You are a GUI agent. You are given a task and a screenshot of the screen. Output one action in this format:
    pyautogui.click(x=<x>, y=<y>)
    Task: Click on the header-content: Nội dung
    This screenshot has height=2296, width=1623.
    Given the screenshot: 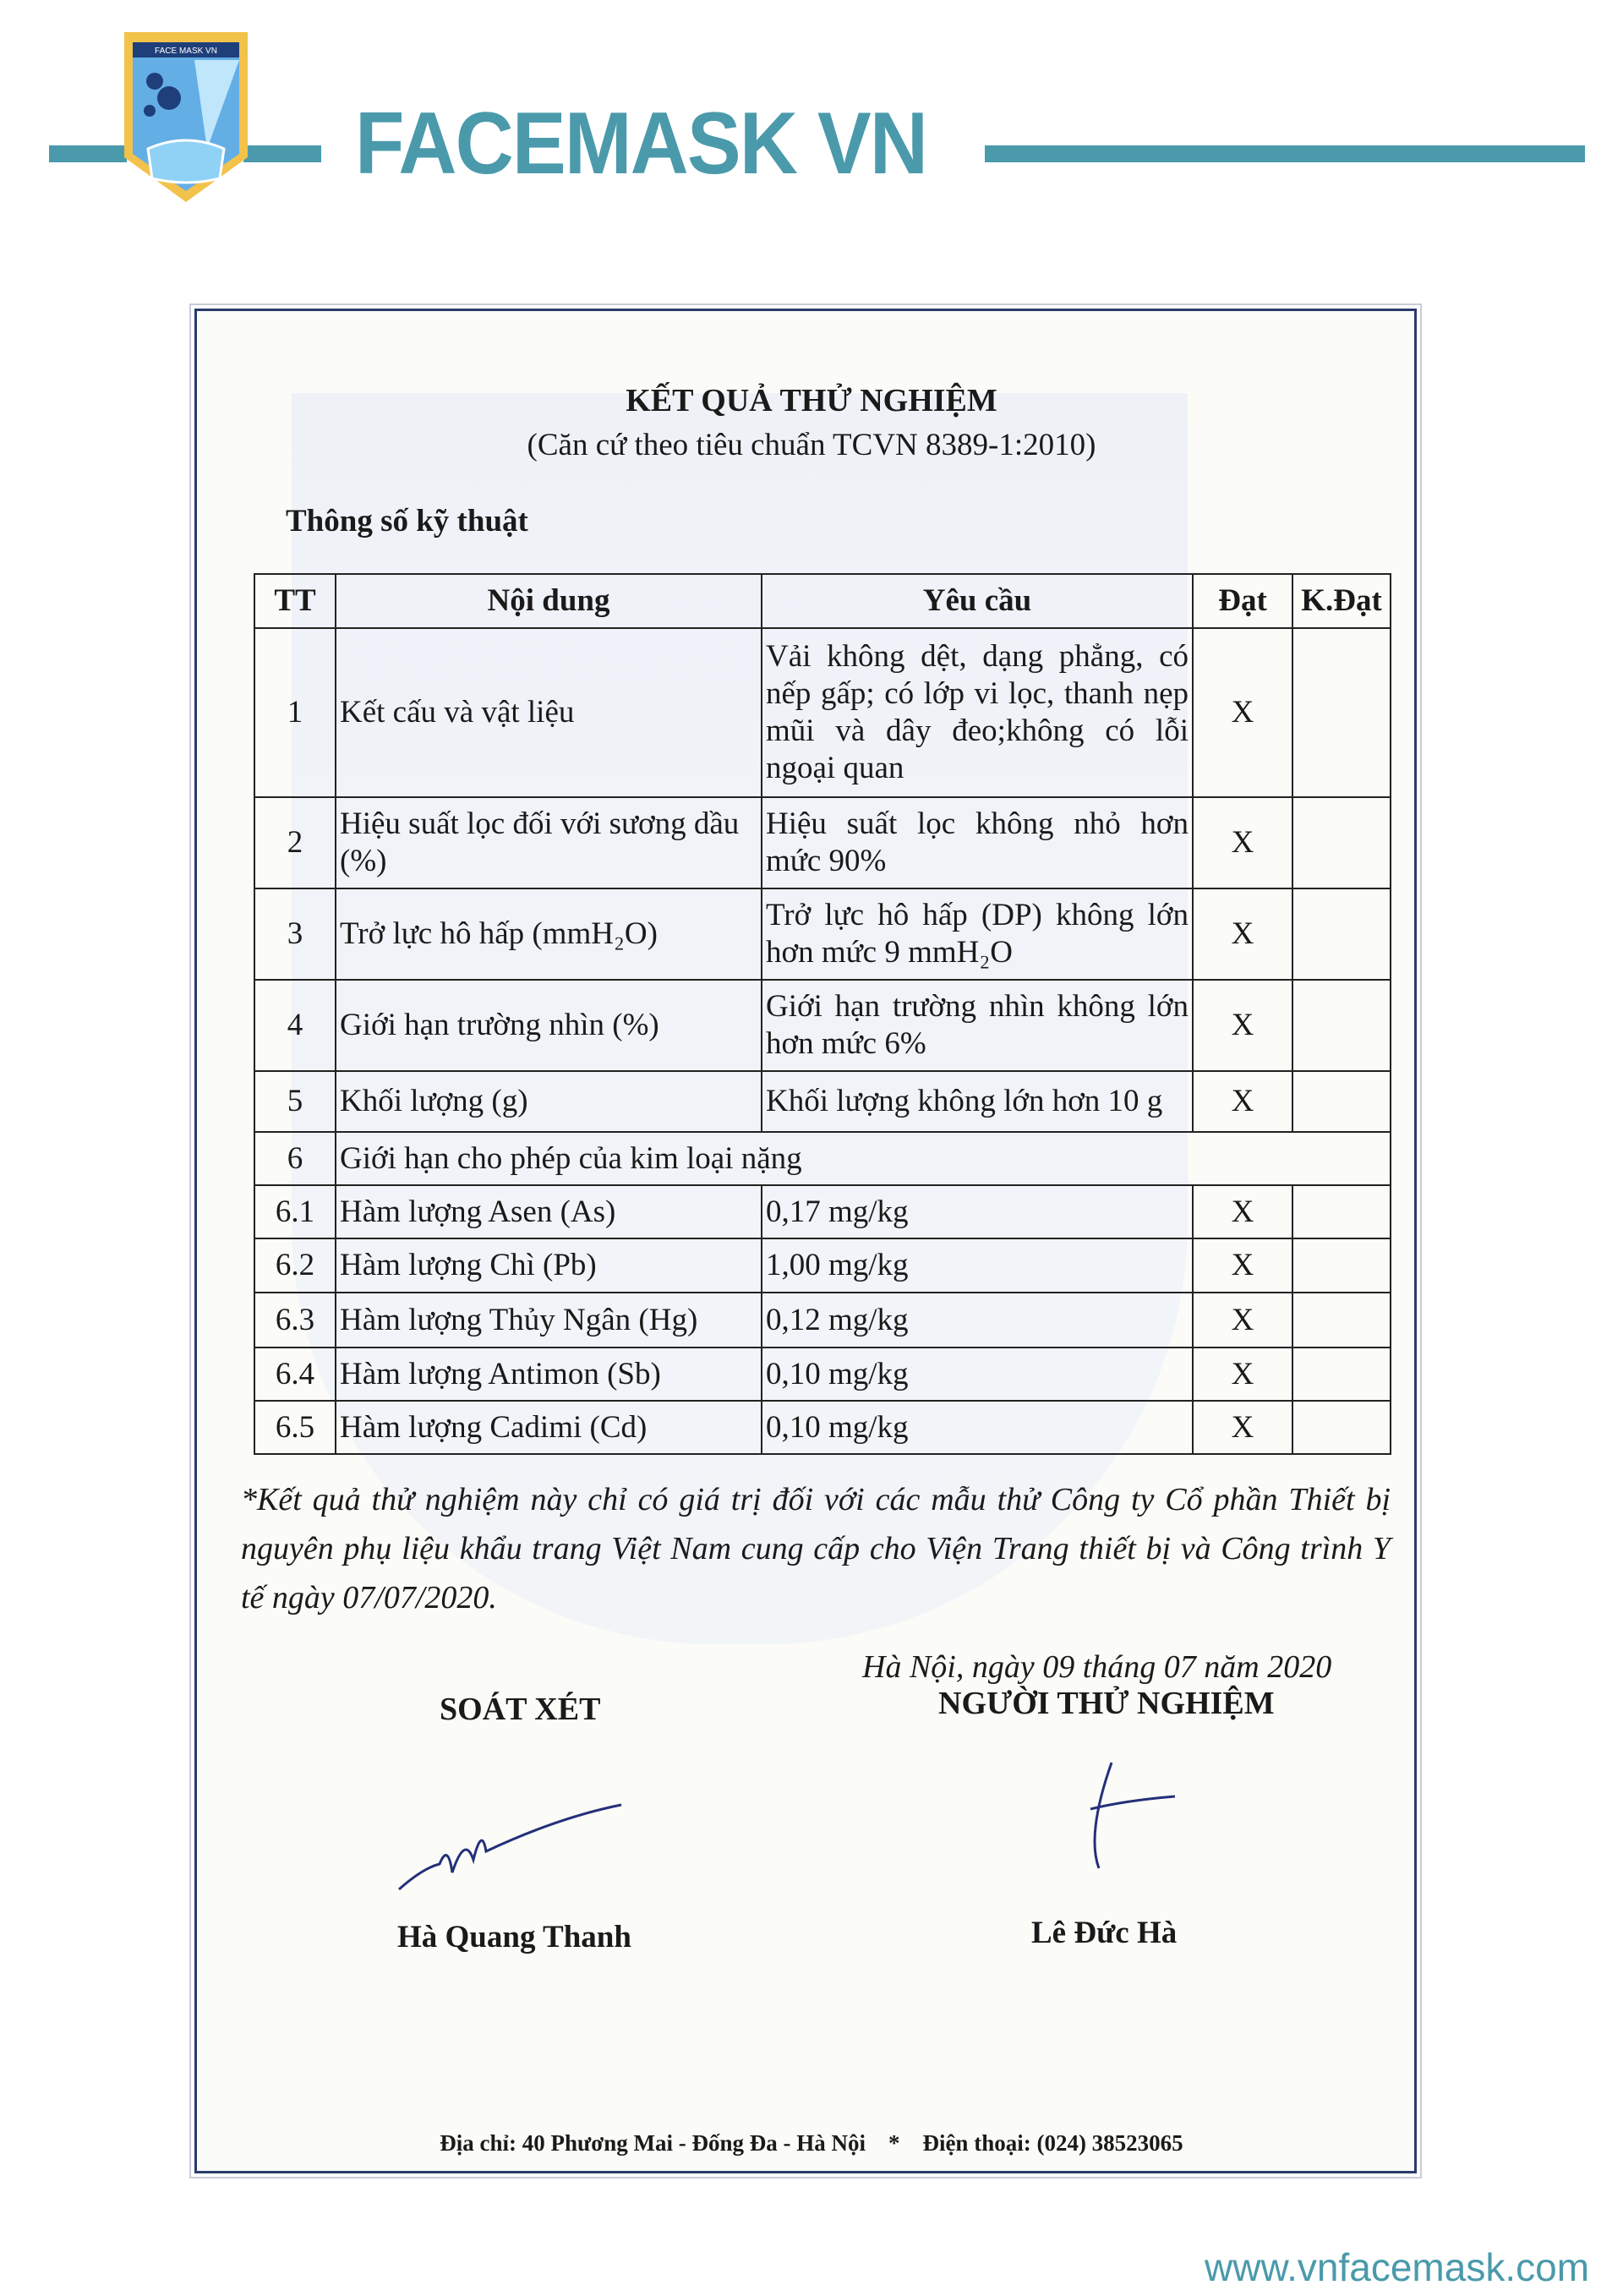 What is the action you would take?
    pyautogui.click(x=548, y=601)
    